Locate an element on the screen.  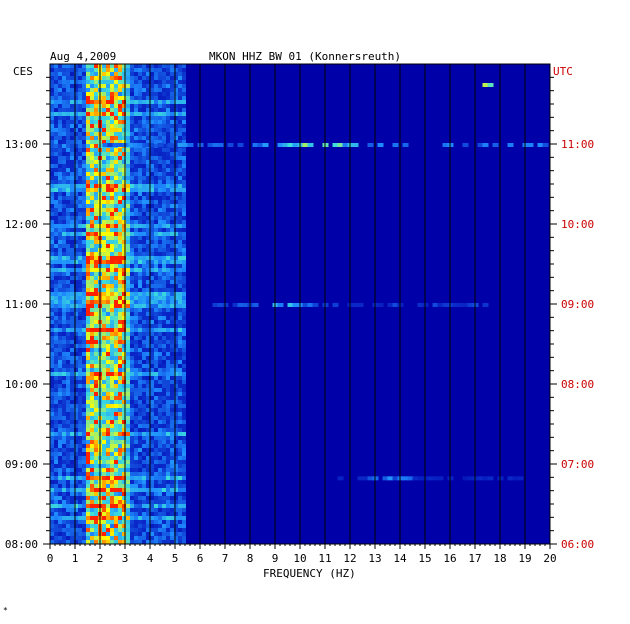
left-tick-label: 08:00 is located at coordinates (21, 544).